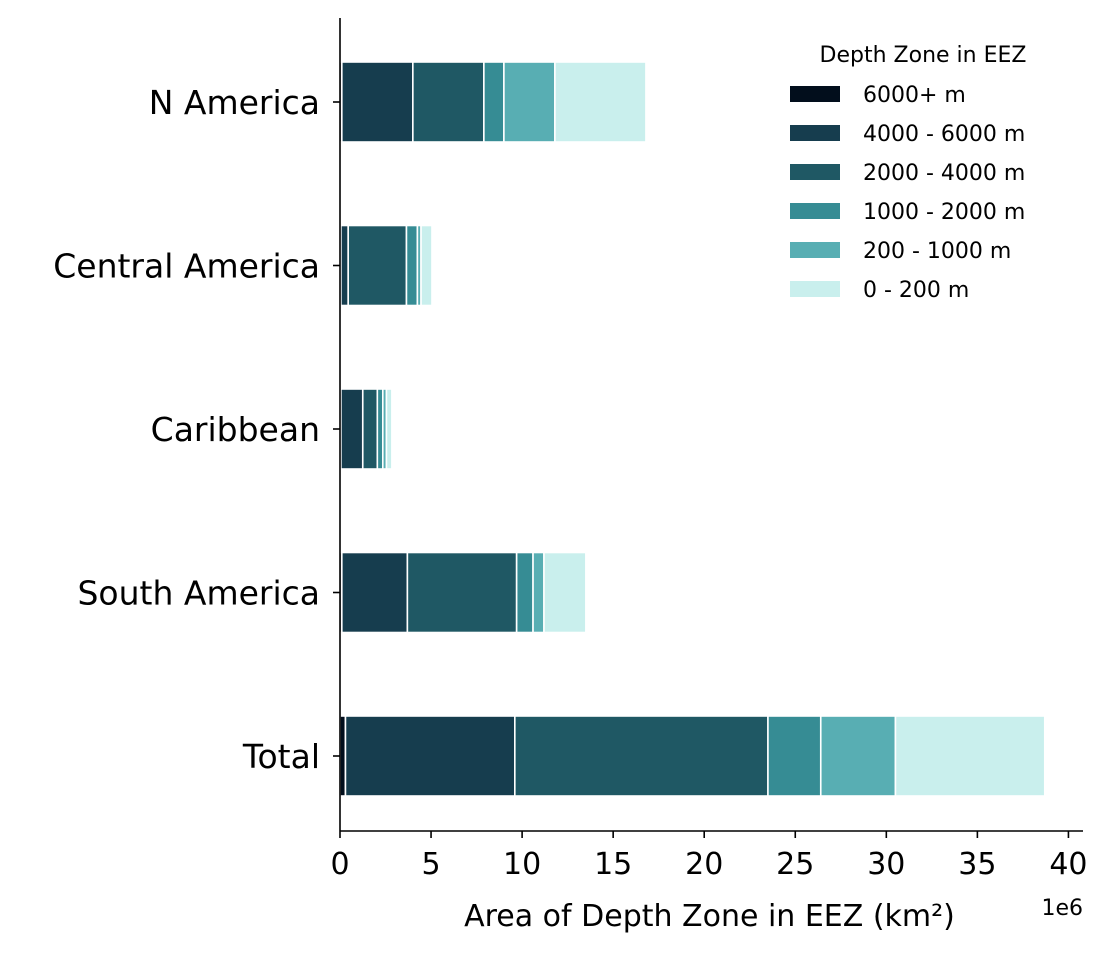 This screenshot has width=1113, height=959. What do you see at coordinates (565, 592) in the screenshot?
I see `bar-south-america-0-200-m` at bounding box center [565, 592].